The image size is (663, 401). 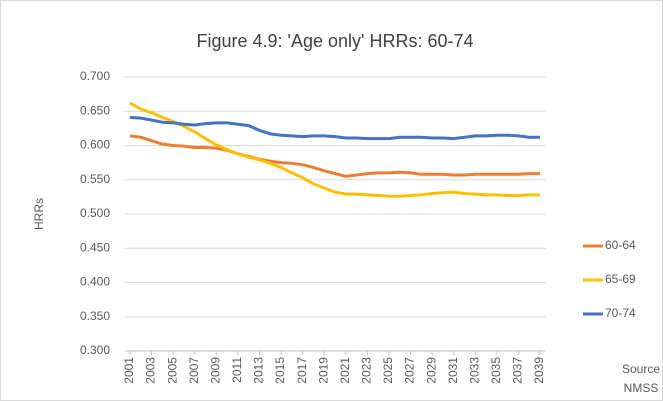 What do you see at coordinates (345, 370) in the screenshot?
I see `x-tick-label: 2021` at bounding box center [345, 370].